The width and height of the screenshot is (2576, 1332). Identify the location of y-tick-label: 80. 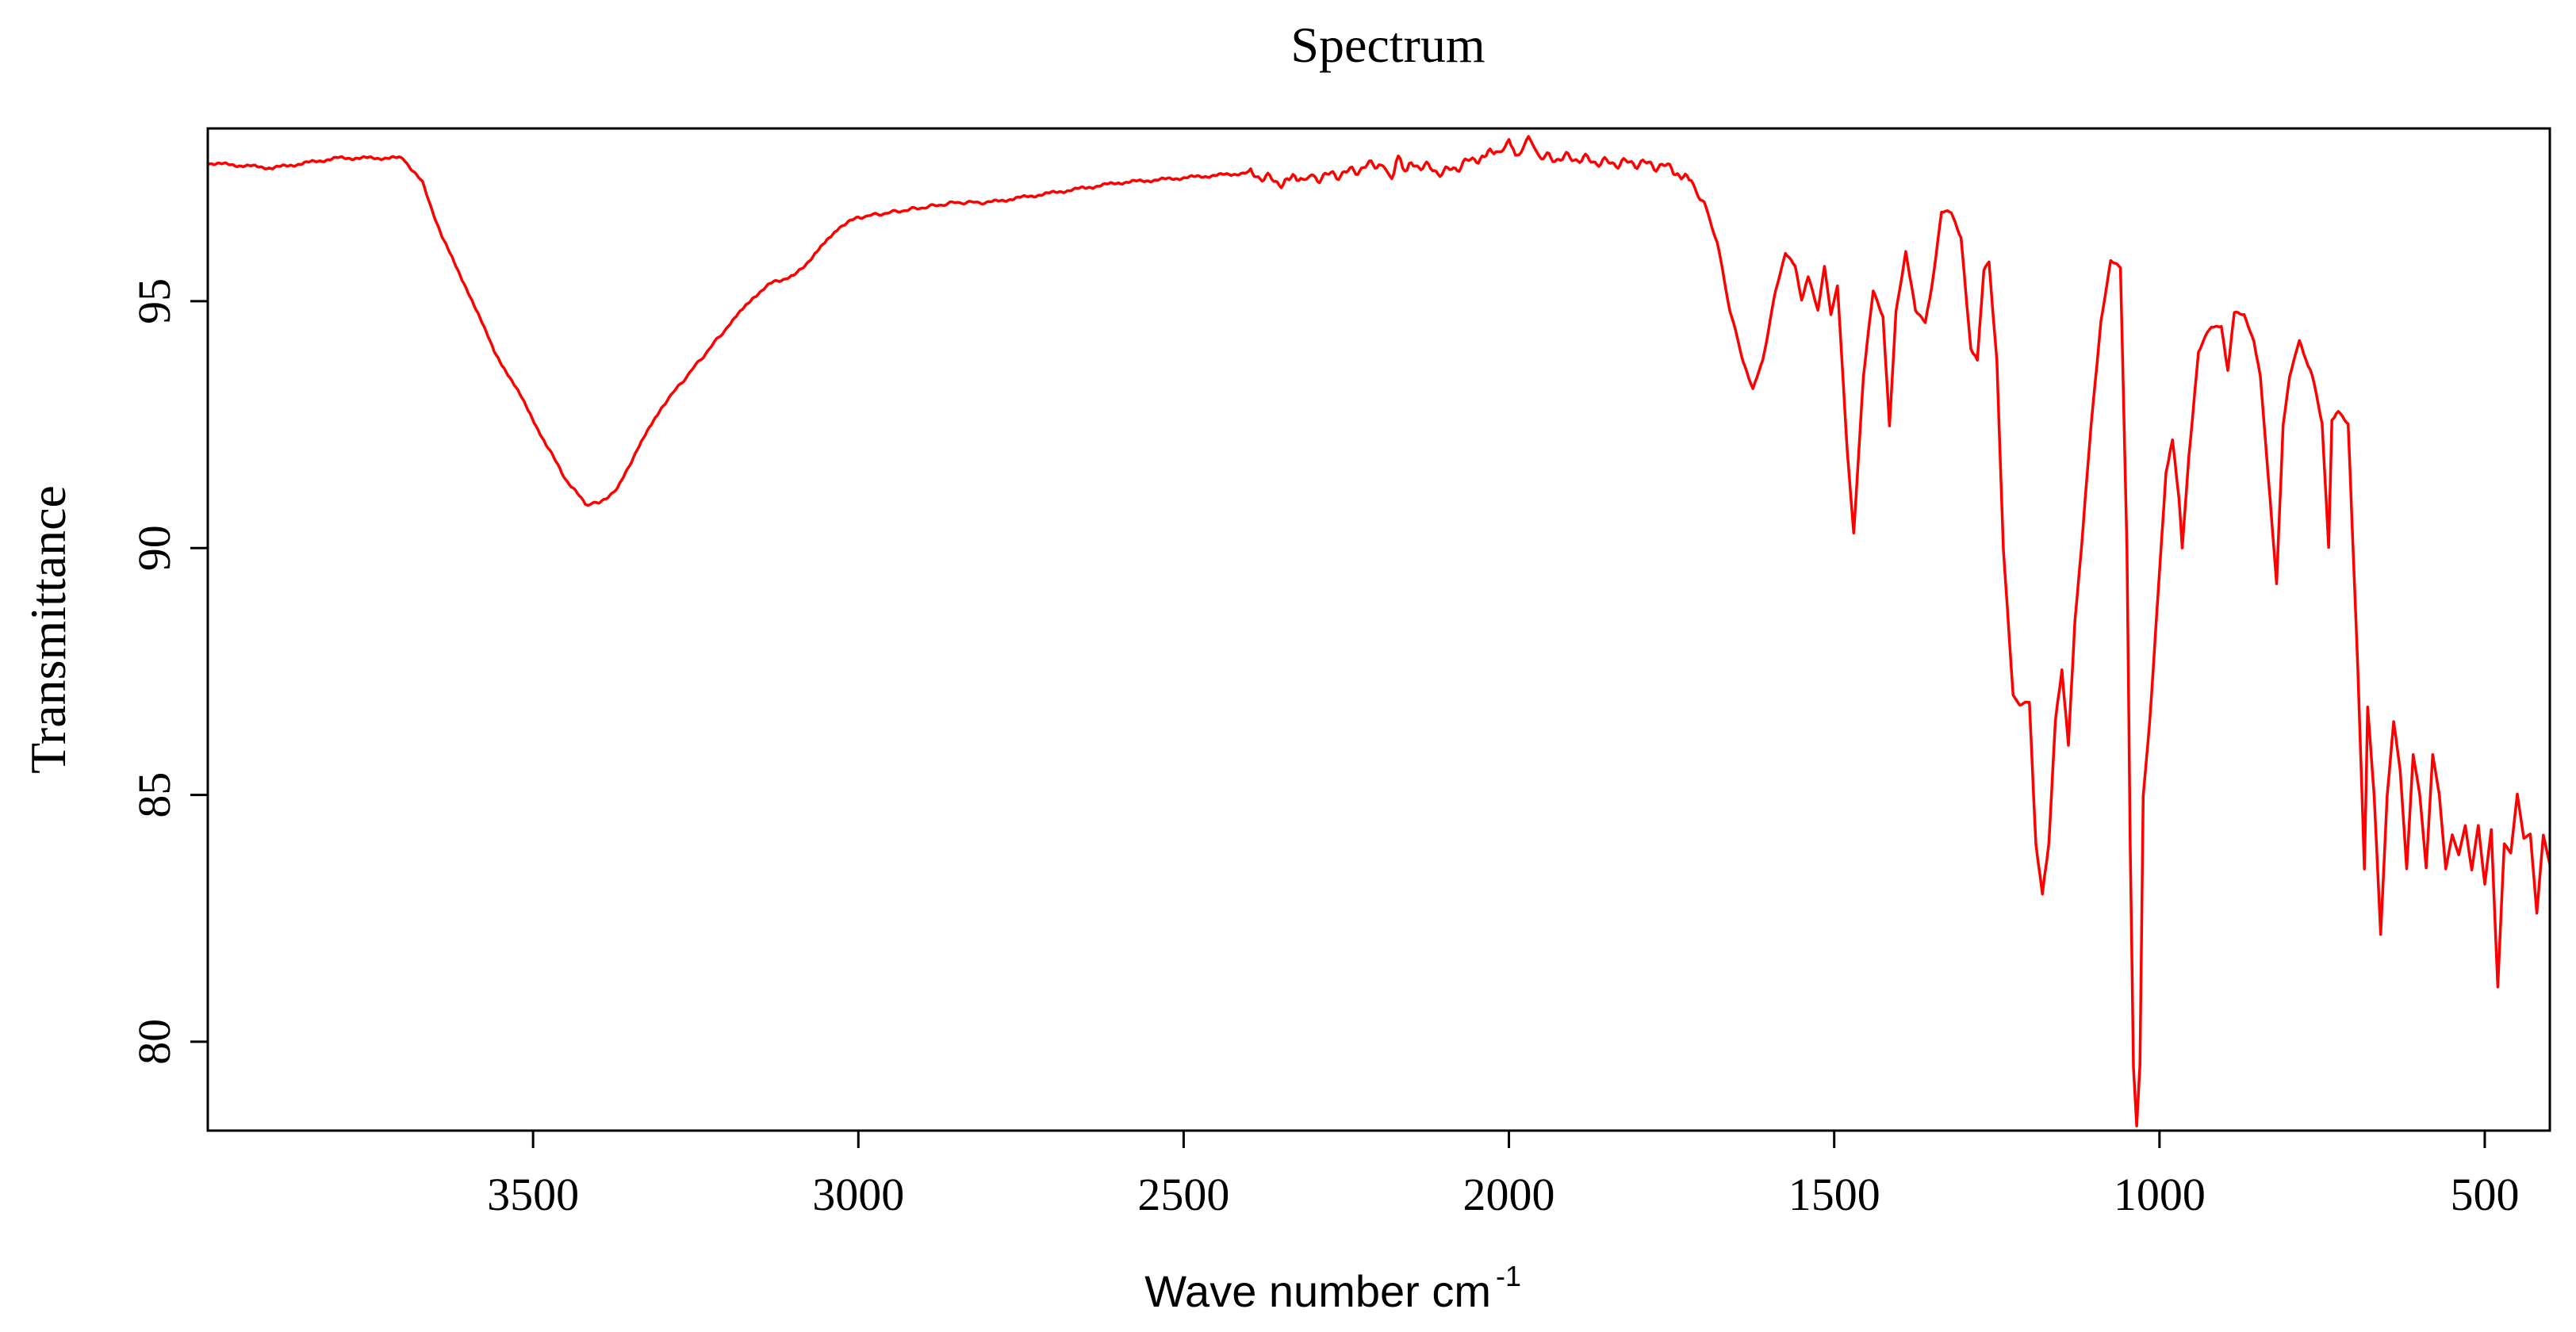
(154, 1042).